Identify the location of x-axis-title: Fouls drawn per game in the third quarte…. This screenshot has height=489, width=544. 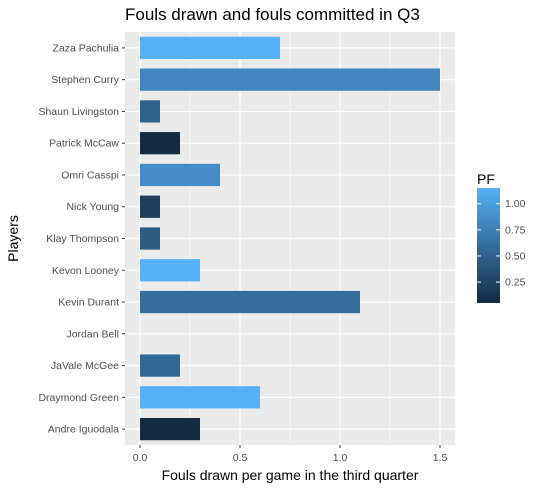
(290, 475).